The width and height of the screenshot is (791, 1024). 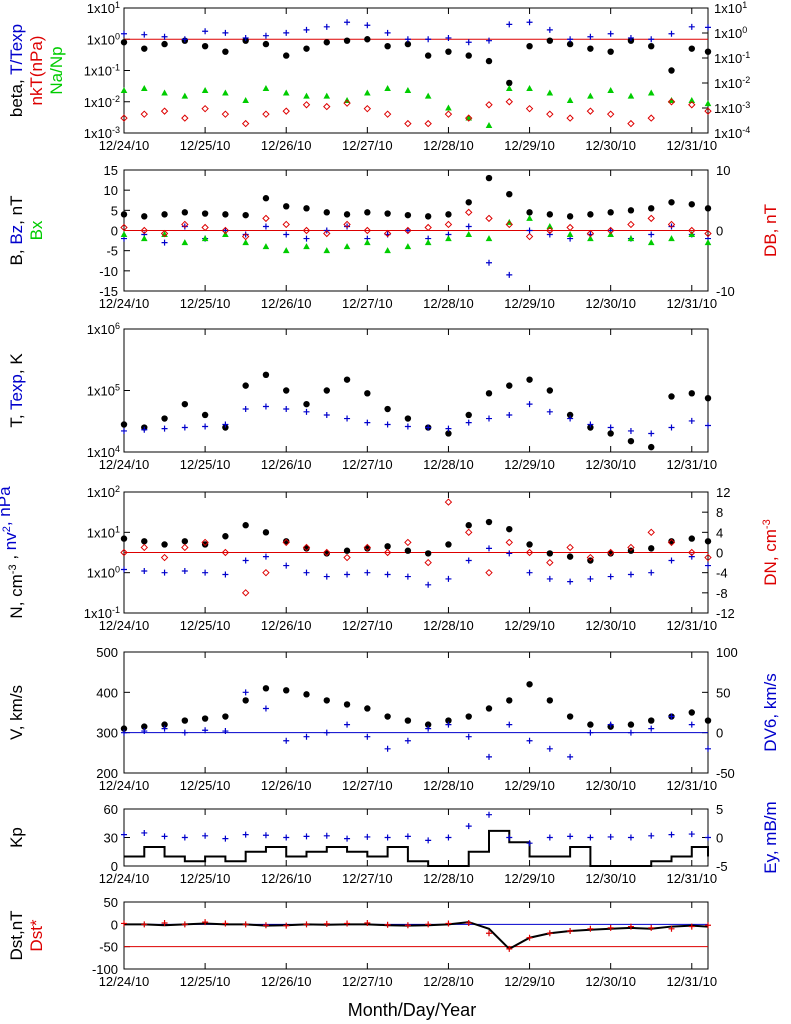 I want to click on y-tick-label: 1x10⁻², so click(x=102, y=102).